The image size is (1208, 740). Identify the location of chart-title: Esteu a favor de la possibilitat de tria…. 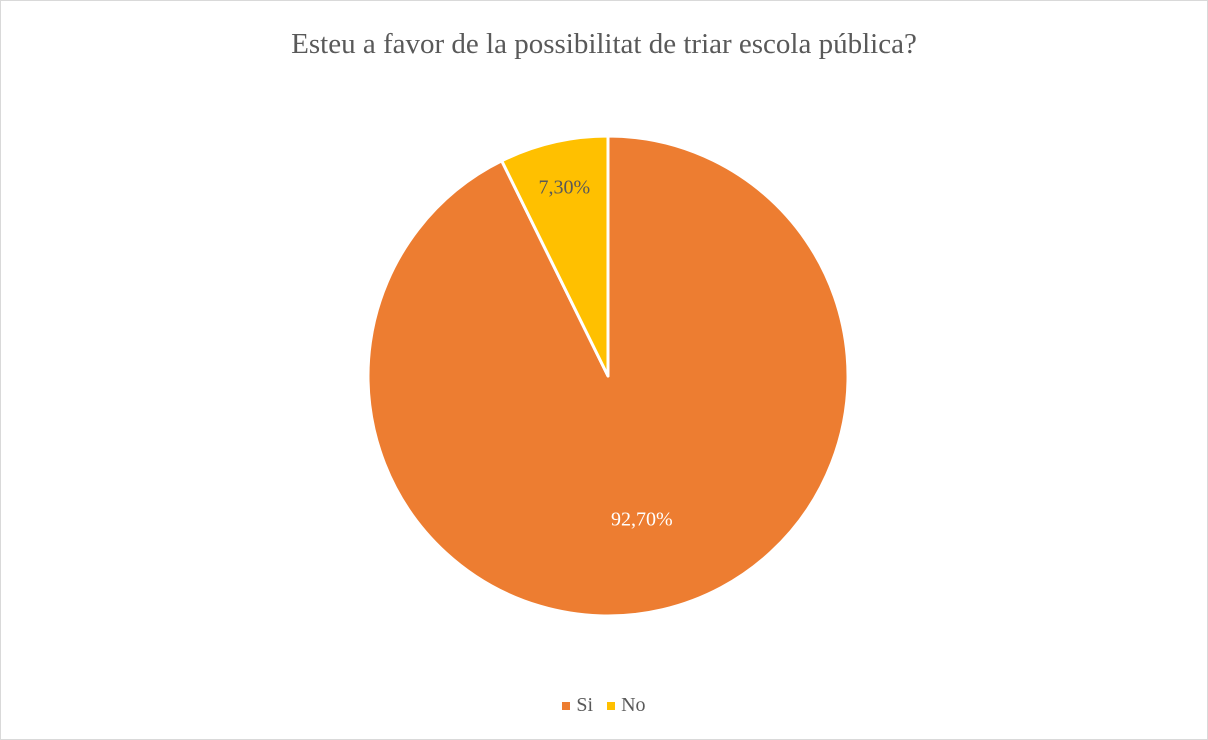
(604, 44).